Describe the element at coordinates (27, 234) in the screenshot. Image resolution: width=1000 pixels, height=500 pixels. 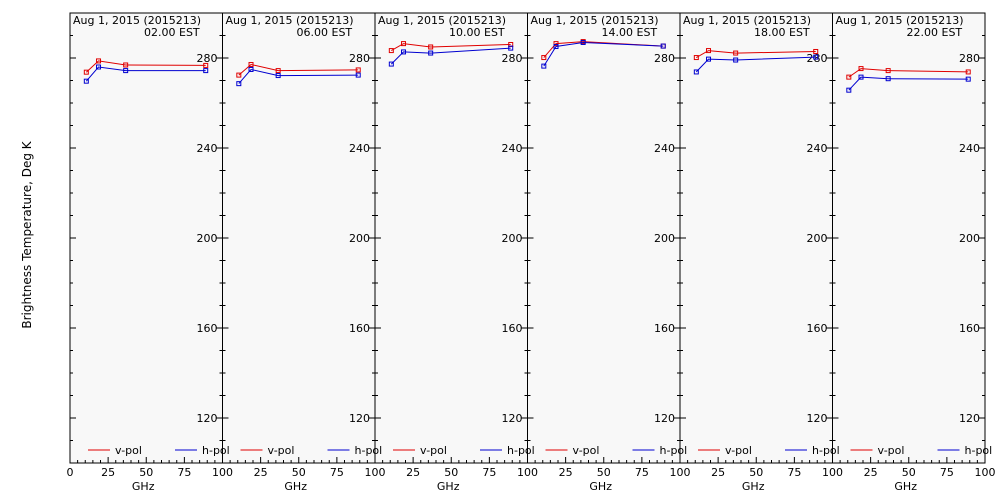
I see `figure-y-axis-label: Brightness Temperature, Deg K` at that location.